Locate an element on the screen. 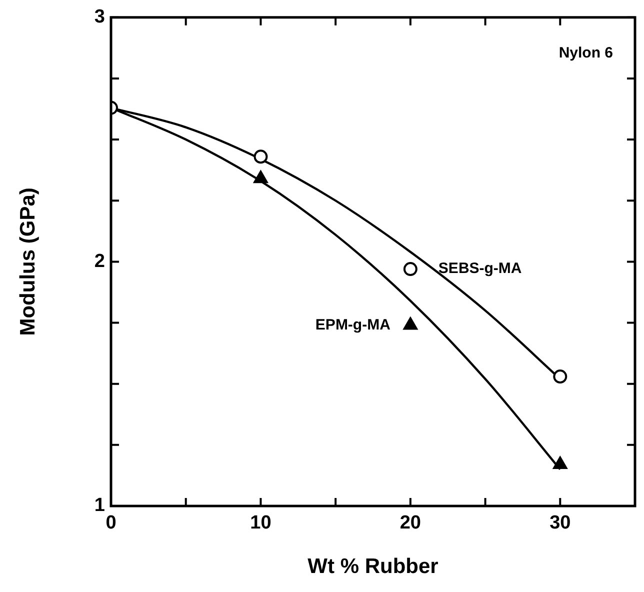  y-tick-label: 2 is located at coordinates (99, 261).